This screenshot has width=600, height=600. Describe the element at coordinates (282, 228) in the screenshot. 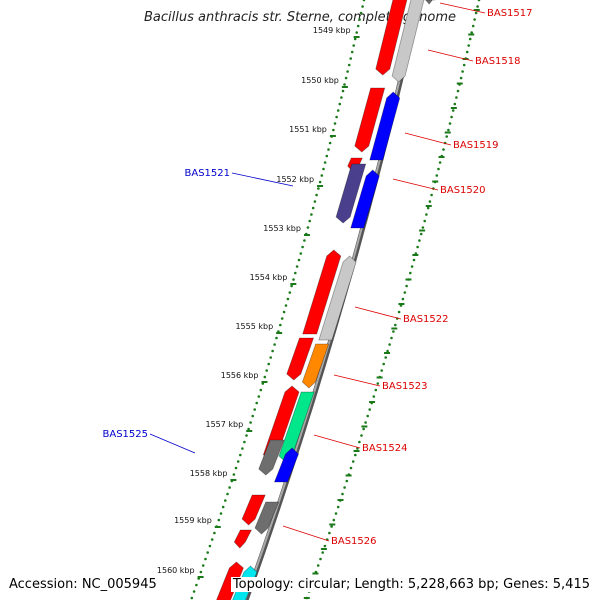

I see `tick-label: 1553 kbp` at that location.